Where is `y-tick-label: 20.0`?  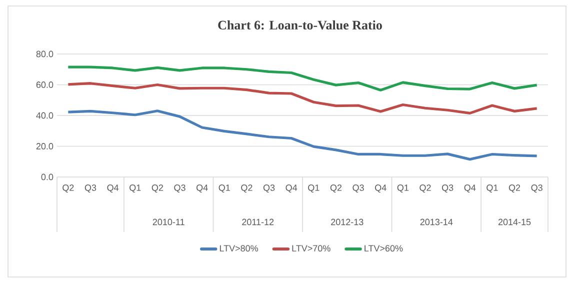
y-tick-label: 20.0 is located at coordinates (45, 146).